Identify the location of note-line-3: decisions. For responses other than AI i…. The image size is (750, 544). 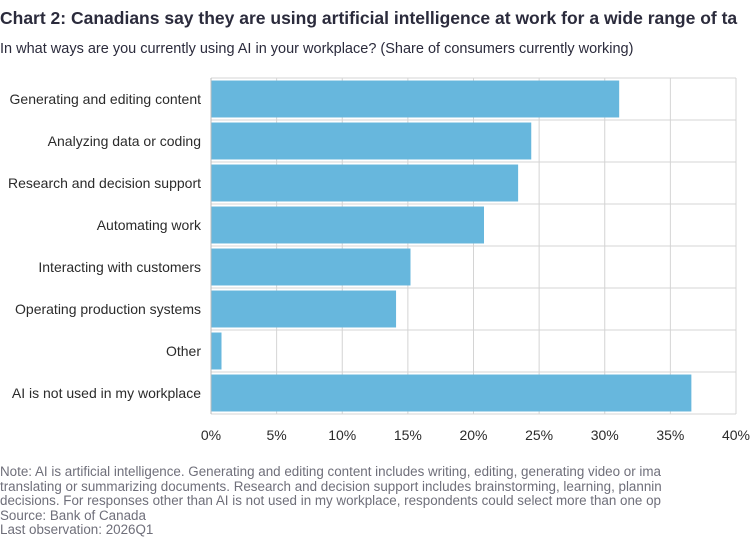
(330, 501).